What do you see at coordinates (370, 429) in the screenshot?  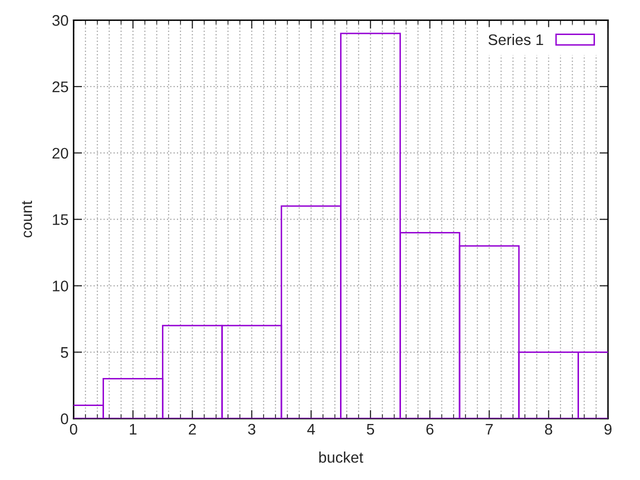 I see `x-tick-label: 5` at bounding box center [370, 429].